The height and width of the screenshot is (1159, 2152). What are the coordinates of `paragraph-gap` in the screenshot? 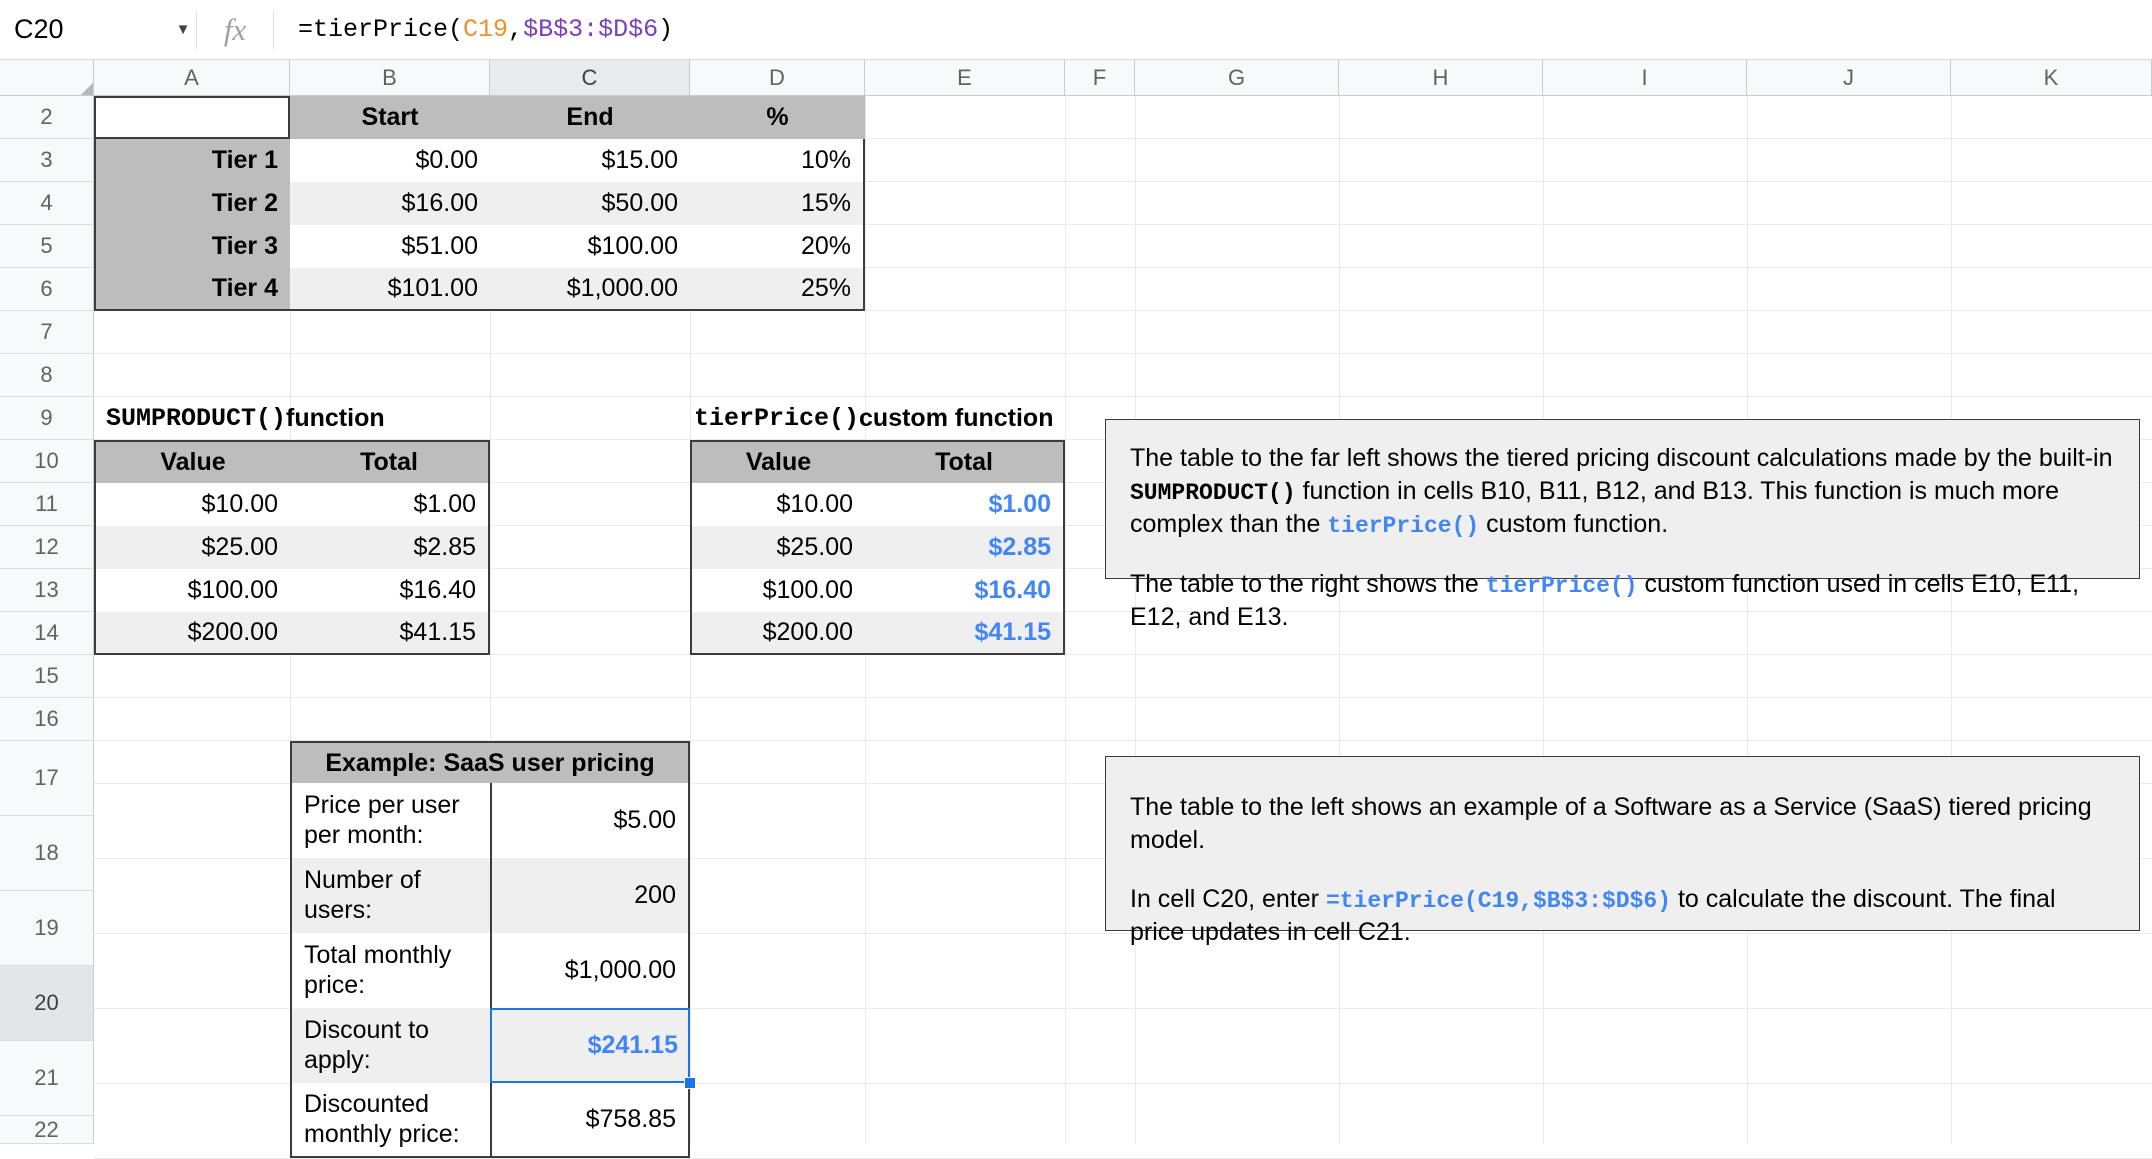 It's located at (1622, 870).